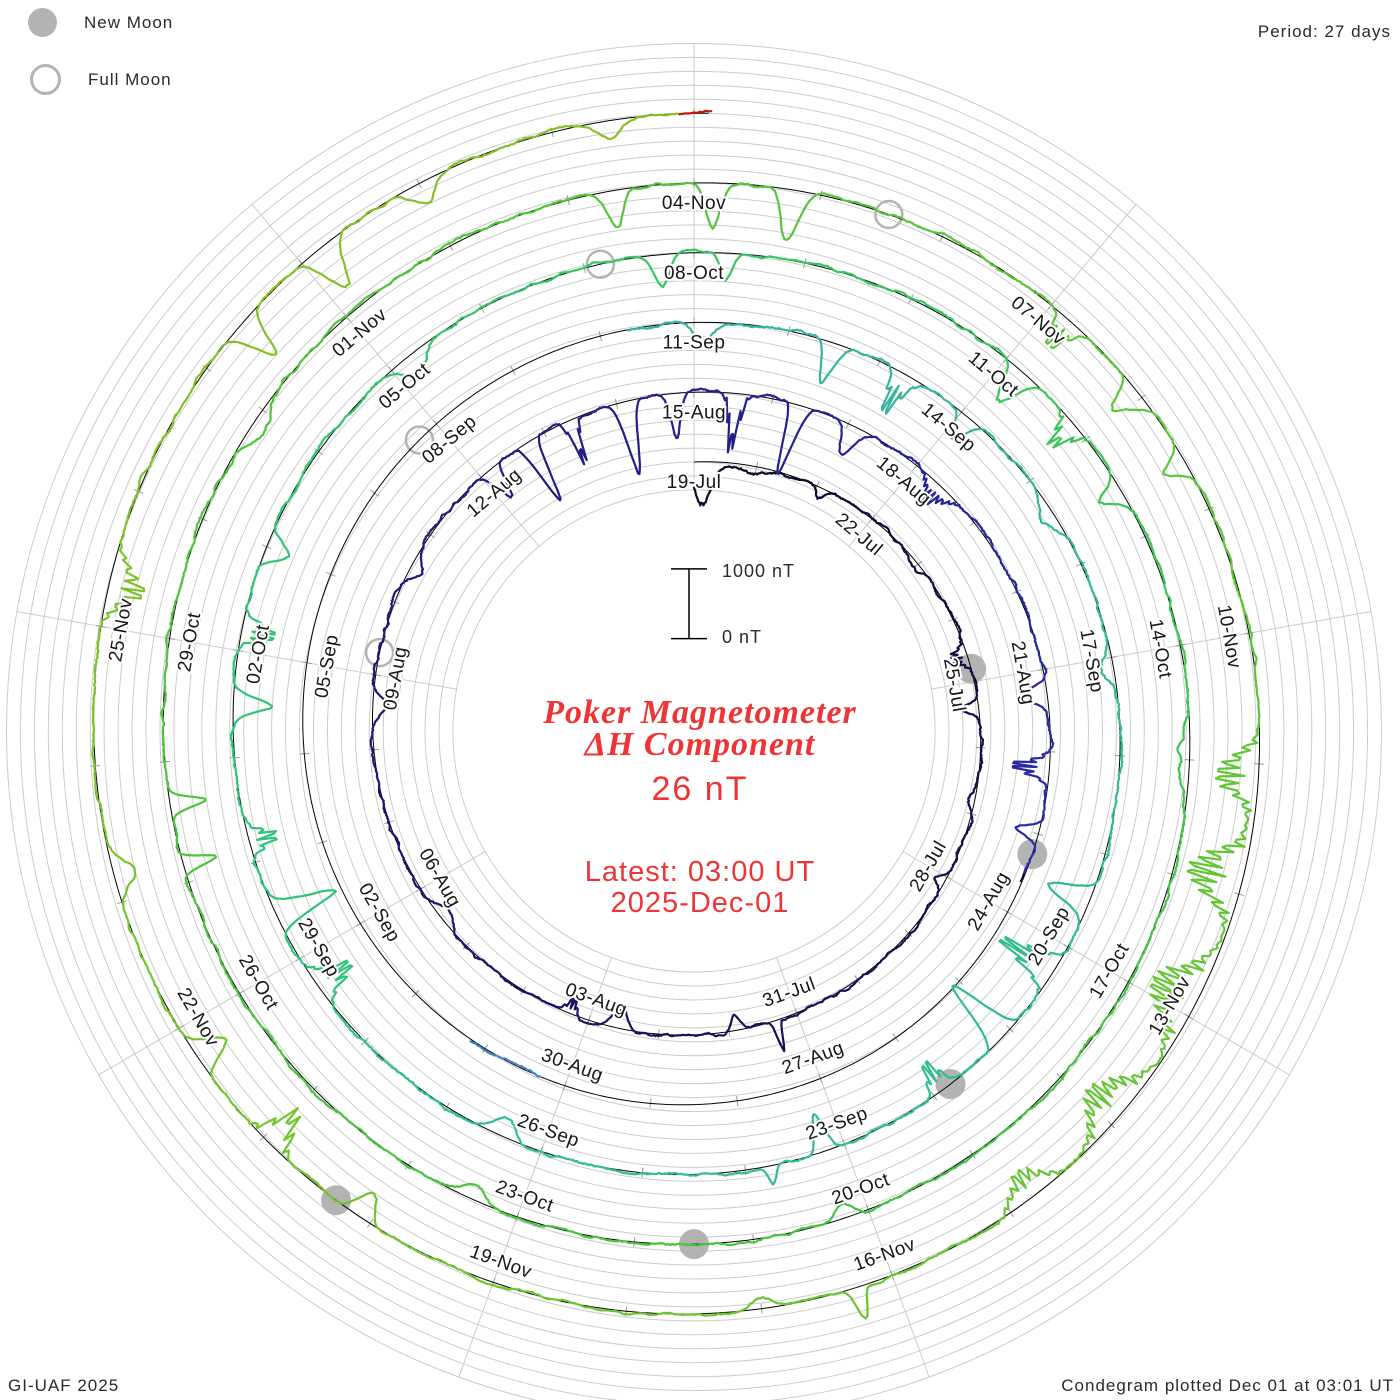 The image size is (1400, 1400). I want to click on date-label: 15-Aug, so click(694, 412).